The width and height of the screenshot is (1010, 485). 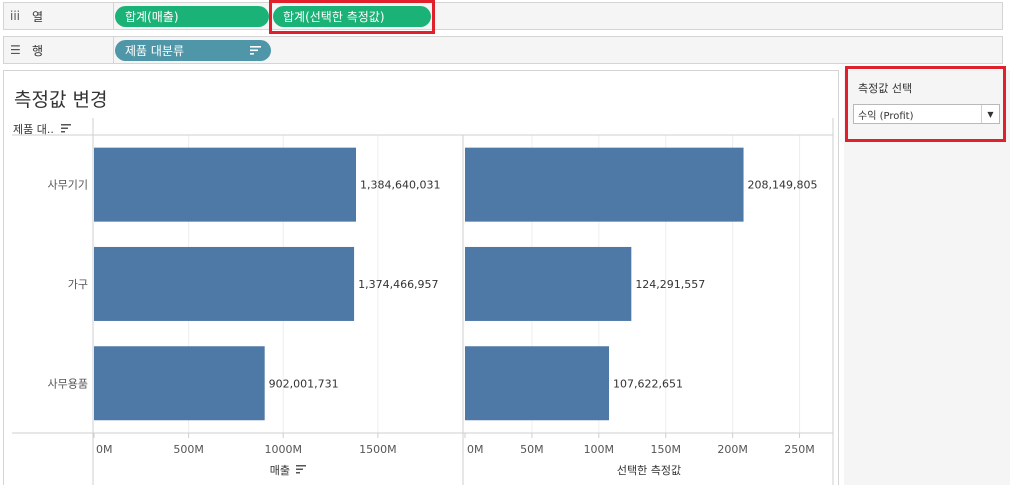 What do you see at coordinates (255, 50) in the screenshot?
I see `sort-icon` at bounding box center [255, 50].